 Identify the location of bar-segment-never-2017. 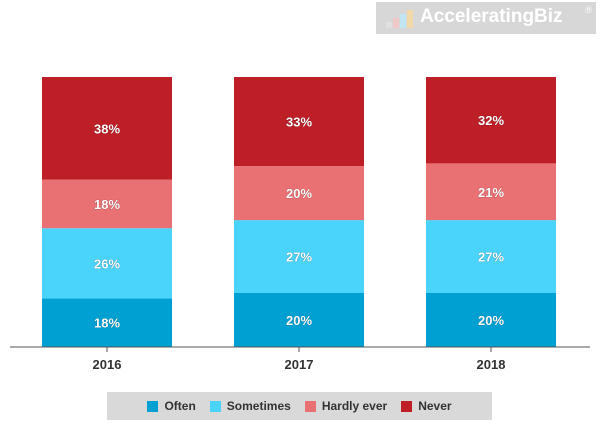
(299, 122).